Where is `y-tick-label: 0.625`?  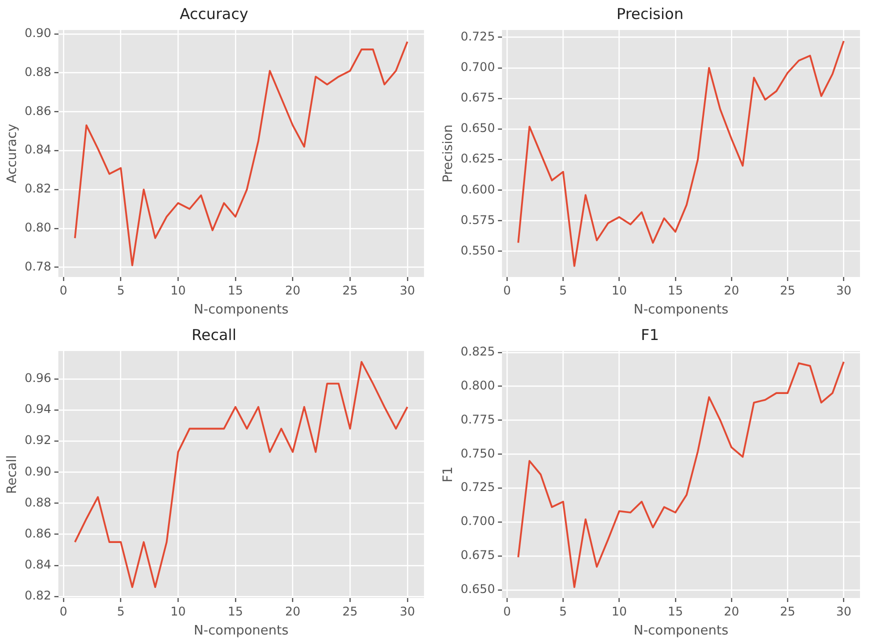 y-tick-label: 0.625 is located at coordinates (477, 159).